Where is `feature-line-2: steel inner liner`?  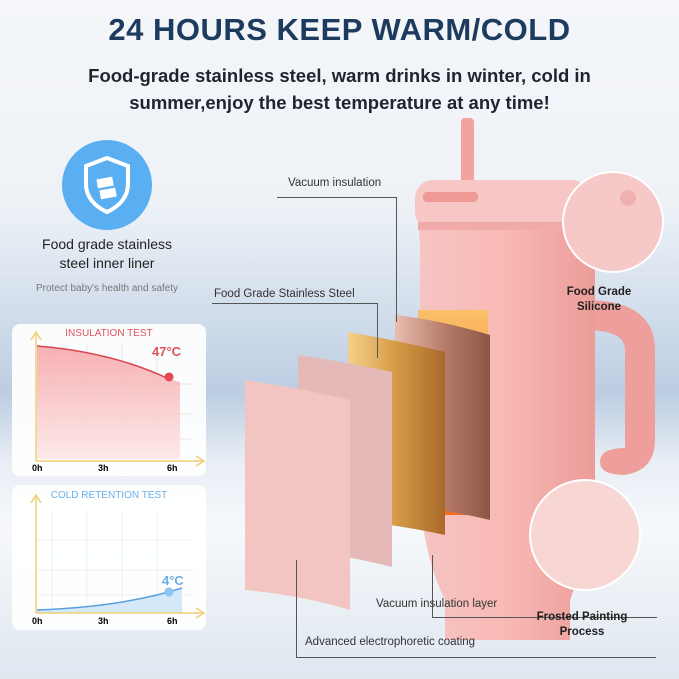
feature-line-2: steel inner liner is located at coordinates (107, 263).